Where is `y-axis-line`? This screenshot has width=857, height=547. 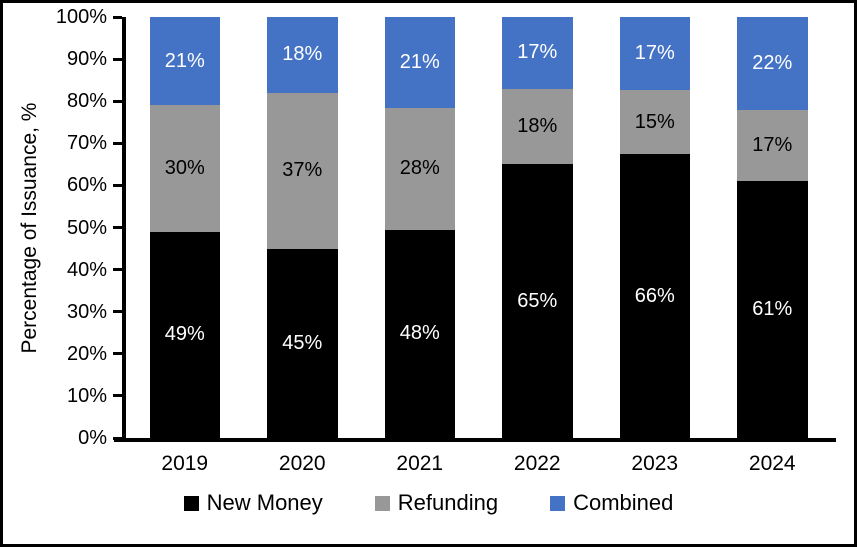
y-axis-line is located at coordinates (124, 229).